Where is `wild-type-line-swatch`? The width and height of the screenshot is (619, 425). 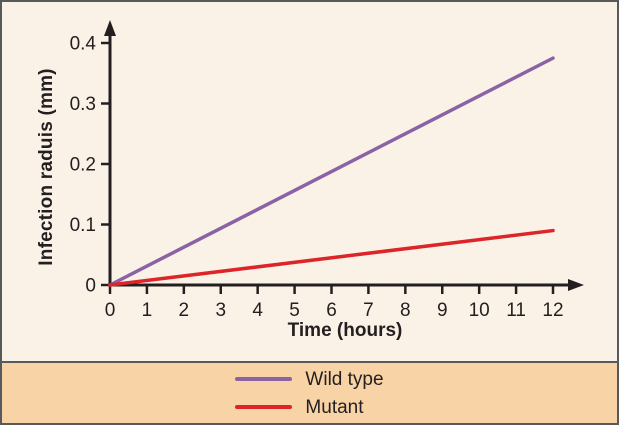 wild-type-line-swatch is located at coordinates (264, 379).